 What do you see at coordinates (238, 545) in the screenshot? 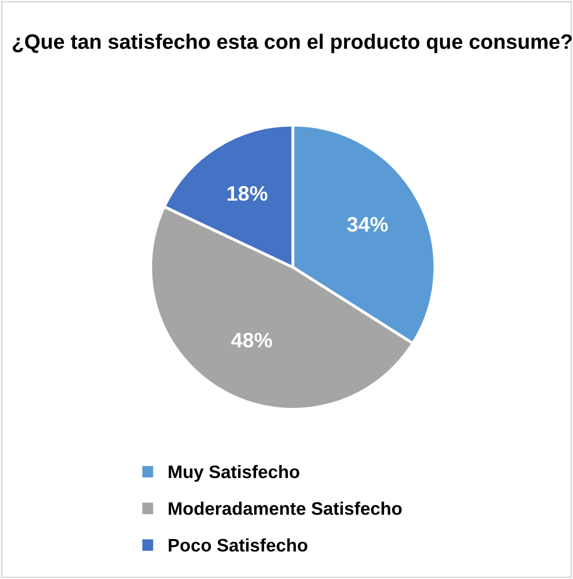
I see `legend-label: Poco Satisfecho` at bounding box center [238, 545].